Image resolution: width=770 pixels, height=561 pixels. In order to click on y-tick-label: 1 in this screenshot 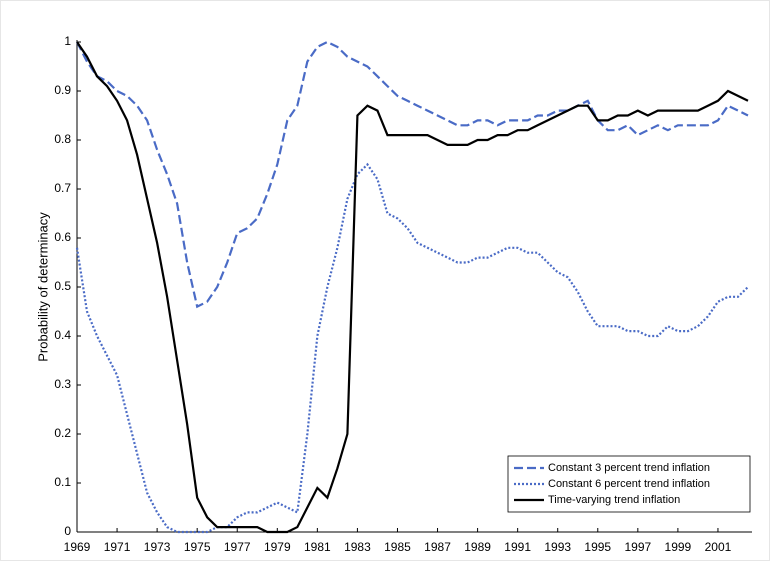, I will do `click(67, 41)`.